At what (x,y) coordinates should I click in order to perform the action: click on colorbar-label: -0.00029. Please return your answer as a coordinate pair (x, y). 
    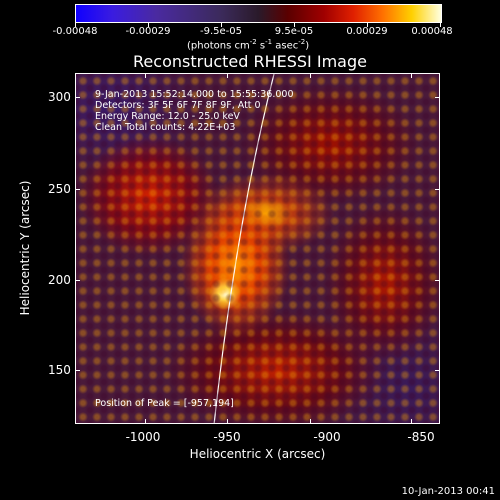
    Looking at the image, I should click on (148, 31).